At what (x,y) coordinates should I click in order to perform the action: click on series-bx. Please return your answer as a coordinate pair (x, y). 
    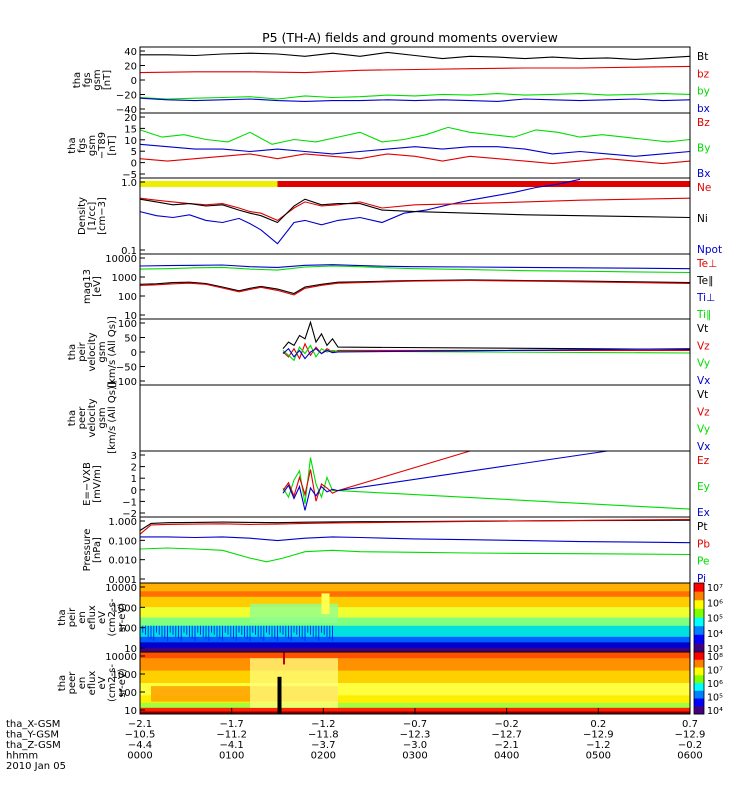
    Looking at the image, I should click on (415, 99).